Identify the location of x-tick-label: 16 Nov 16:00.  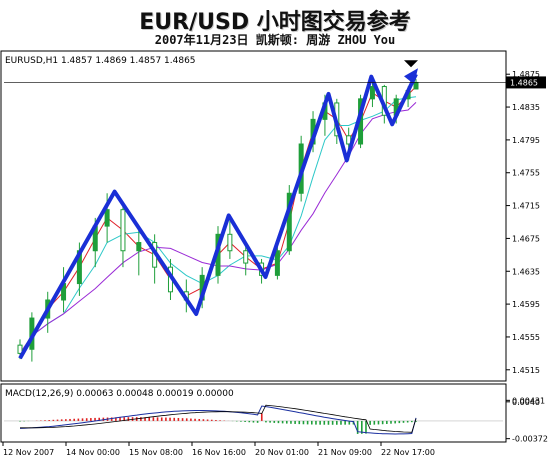
(219, 452).